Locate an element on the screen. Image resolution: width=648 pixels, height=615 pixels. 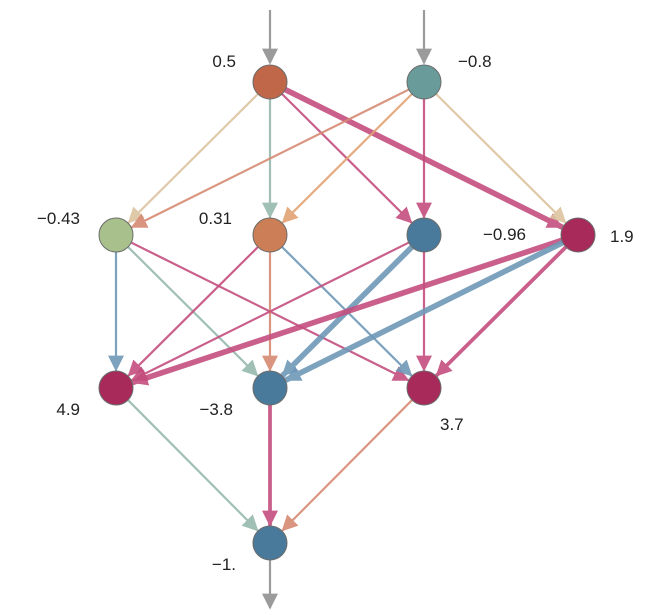
node-label-h2b: −3.8 is located at coordinates (216, 409).